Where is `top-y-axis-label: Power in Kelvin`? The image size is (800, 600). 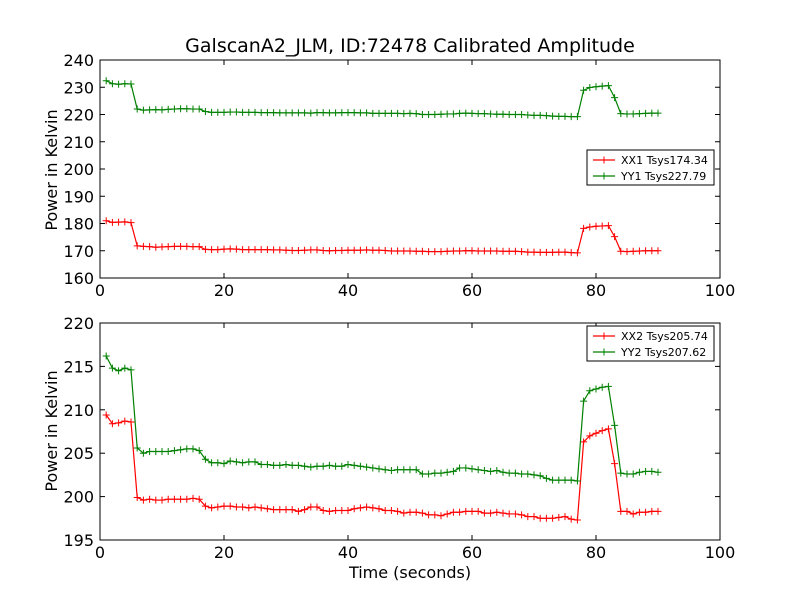 top-y-axis-label: Power in Kelvin is located at coordinates (51, 169).